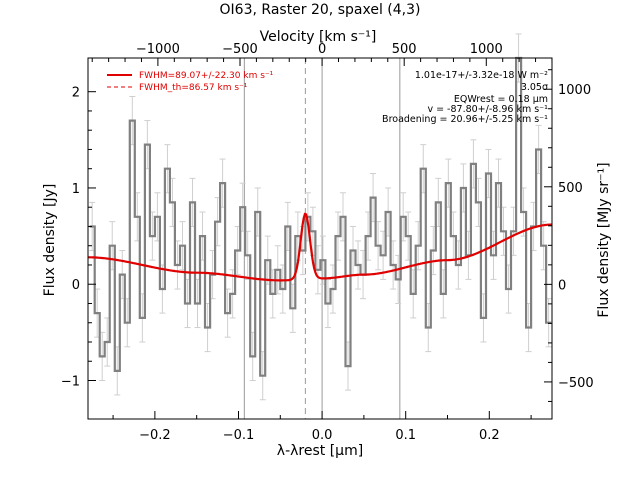 The width and height of the screenshot is (640, 480). I want to click on y-axis-label: Flux density [Jy], so click(50, 240).